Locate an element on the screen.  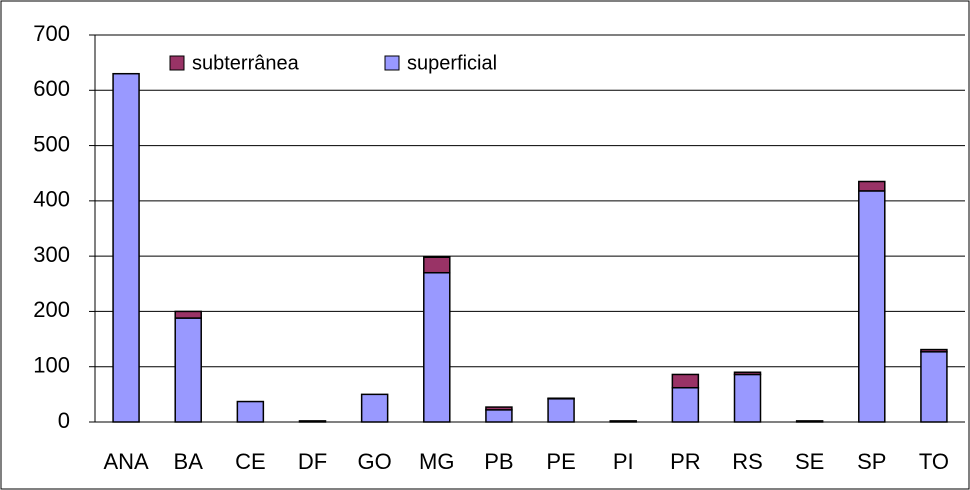
x-tick-label: TO is located at coordinates (934, 461).